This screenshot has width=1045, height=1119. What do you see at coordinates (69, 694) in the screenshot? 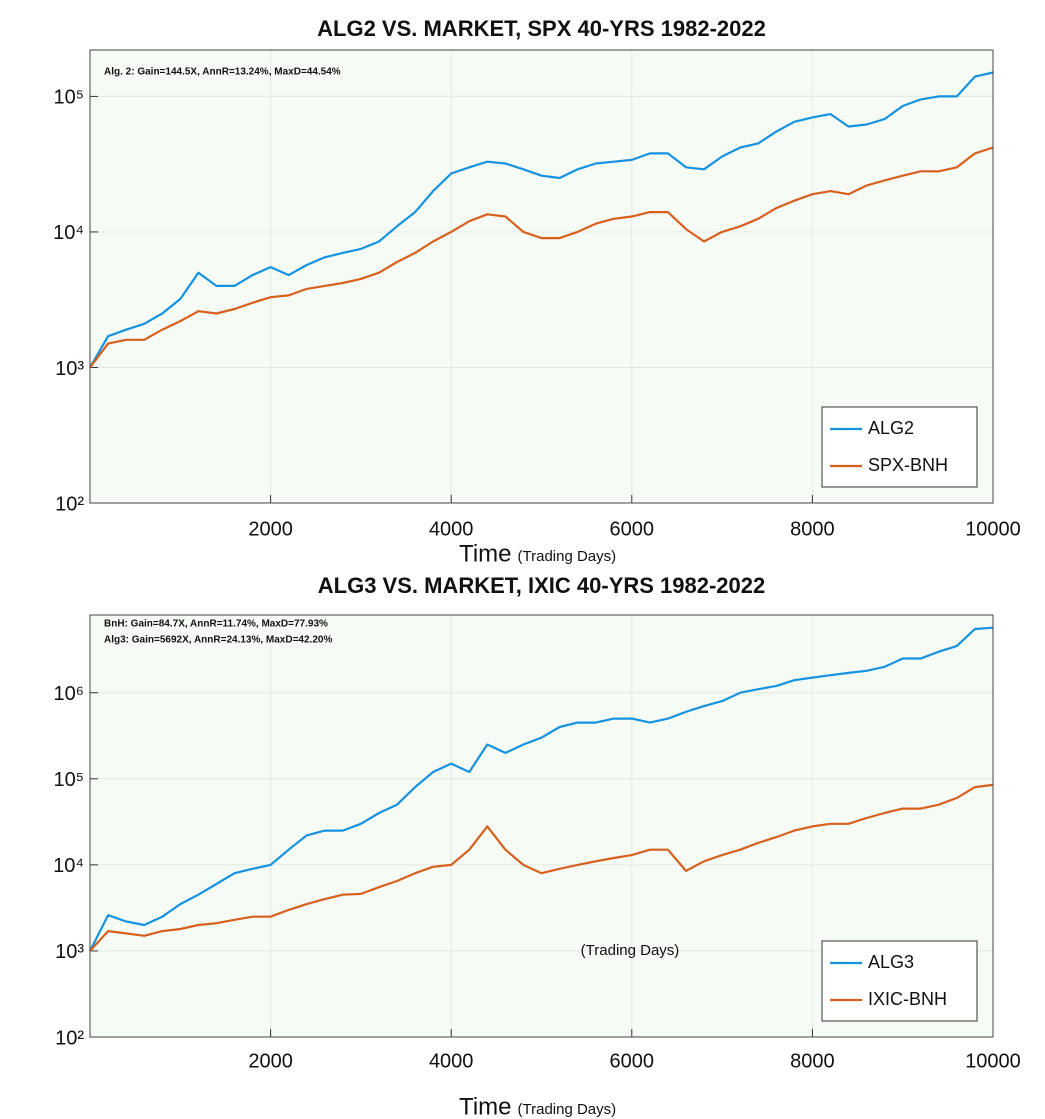
I see `y-tick-label: 10⁶` at bounding box center [69, 694].